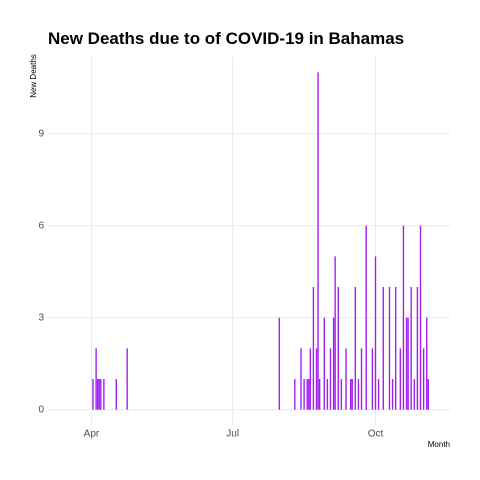  Describe the element at coordinates (41, 225) in the screenshot. I see `y-tick-label: 6` at that location.